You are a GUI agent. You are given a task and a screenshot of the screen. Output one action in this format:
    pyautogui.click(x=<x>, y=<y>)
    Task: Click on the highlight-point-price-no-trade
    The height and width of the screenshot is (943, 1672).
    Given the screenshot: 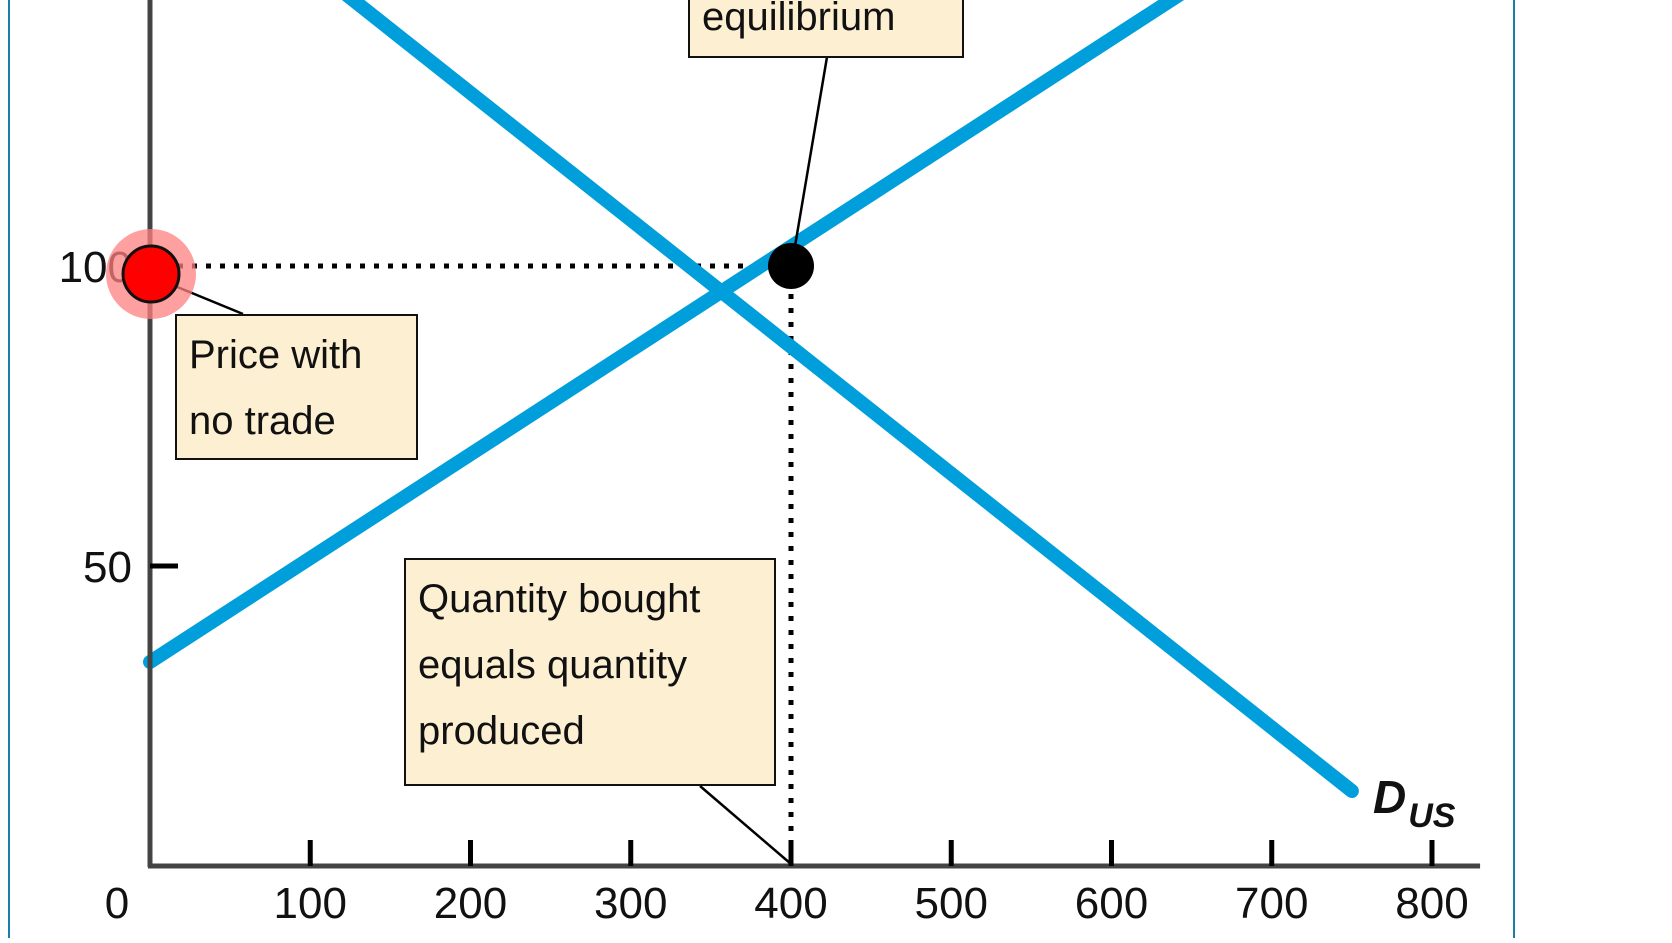 What is the action you would take?
    pyautogui.click(x=151, y=274)
    